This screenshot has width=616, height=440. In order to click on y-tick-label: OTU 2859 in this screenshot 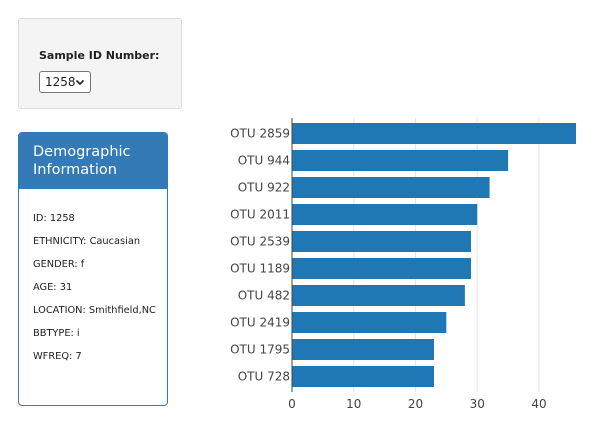, I will do `click(260, 134)`.